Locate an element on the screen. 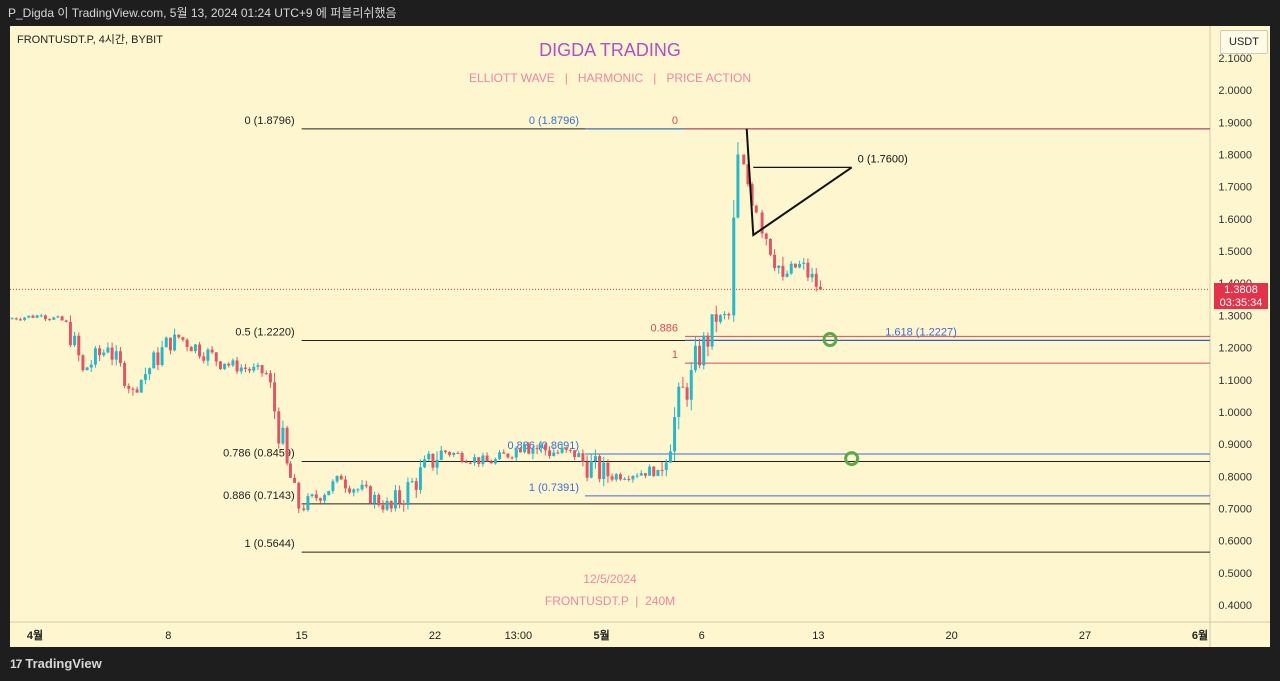 Image resolution: width=1280 pixels, height=681 pixels. y-tick-label: 1.5000 is located at coordinates (1235, 252).